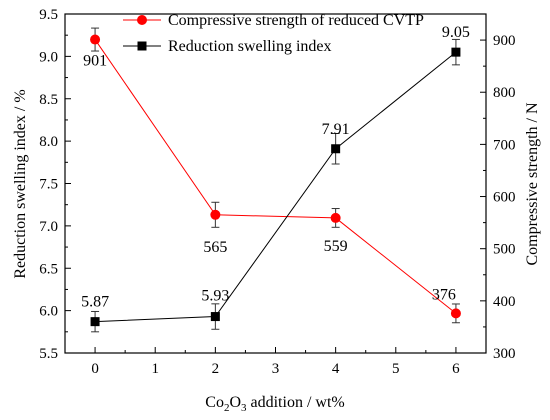  Describe the element at coordinates (48, 15) in the screenshot. I see `y-left-tick-label: 9.5` at that location.